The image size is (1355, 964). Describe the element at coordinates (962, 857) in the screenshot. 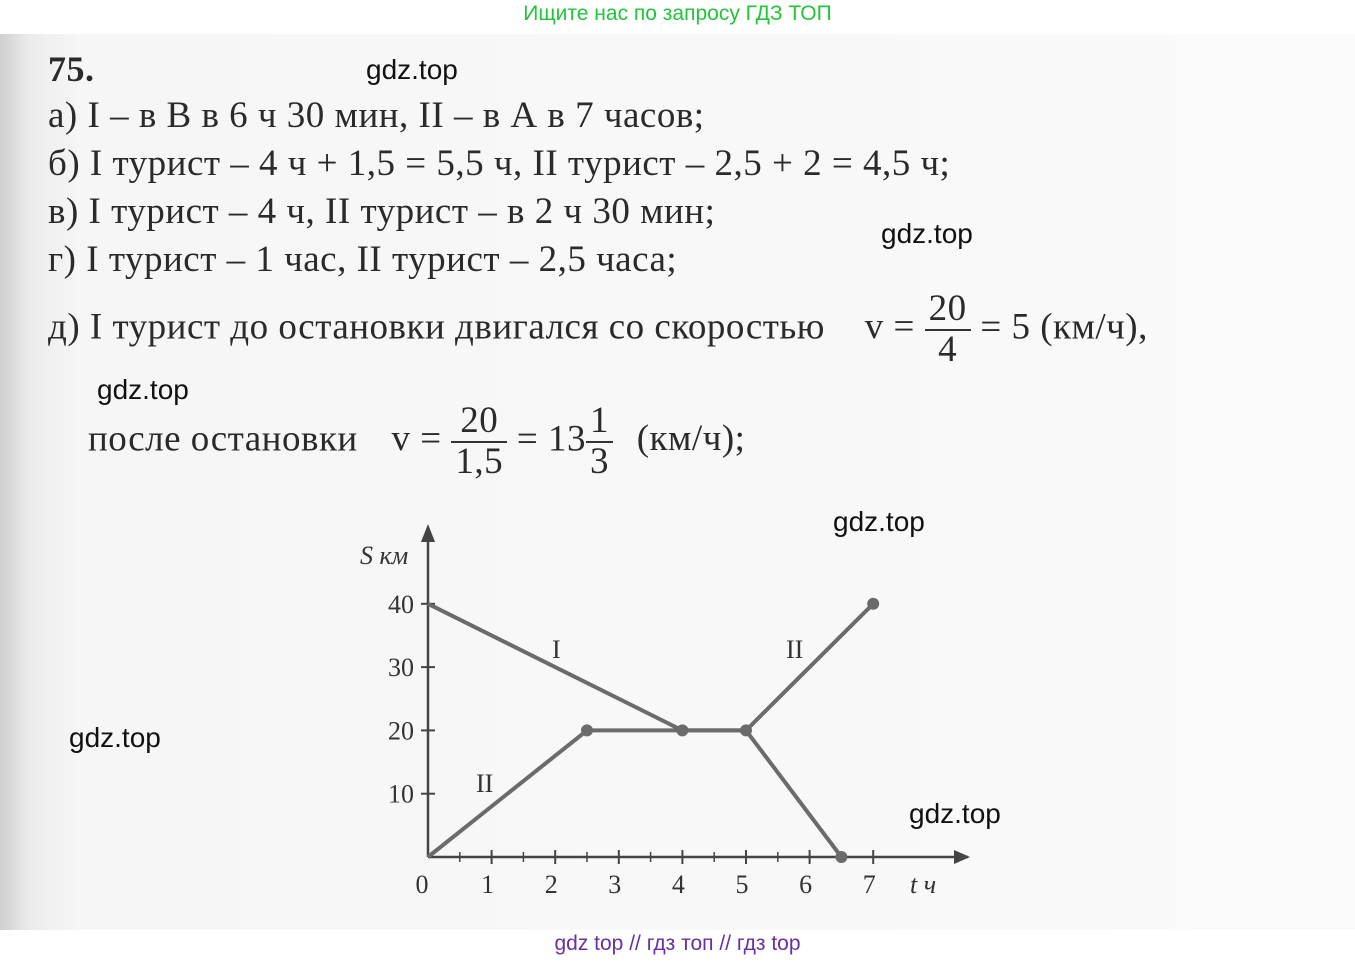

I see `x-axis-arrow` at that location.